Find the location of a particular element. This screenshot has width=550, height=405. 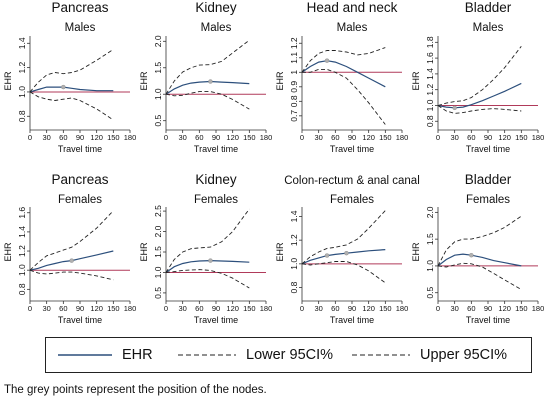

y-tick-label: 1.8 is located at coordinates (430, 42).